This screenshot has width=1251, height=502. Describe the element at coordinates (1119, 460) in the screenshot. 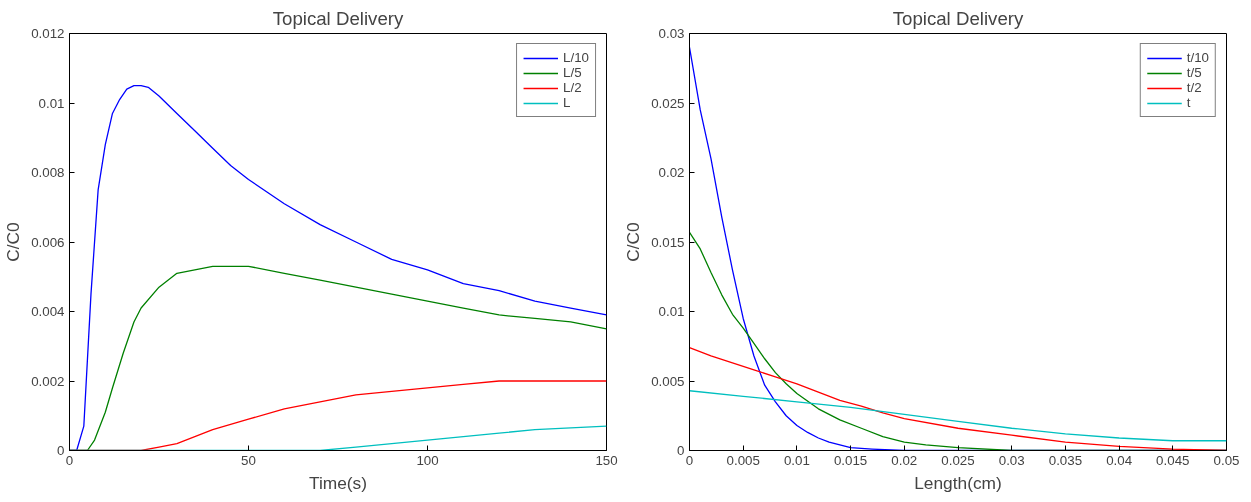

I see `x-tick-label: 0.04` at that location.